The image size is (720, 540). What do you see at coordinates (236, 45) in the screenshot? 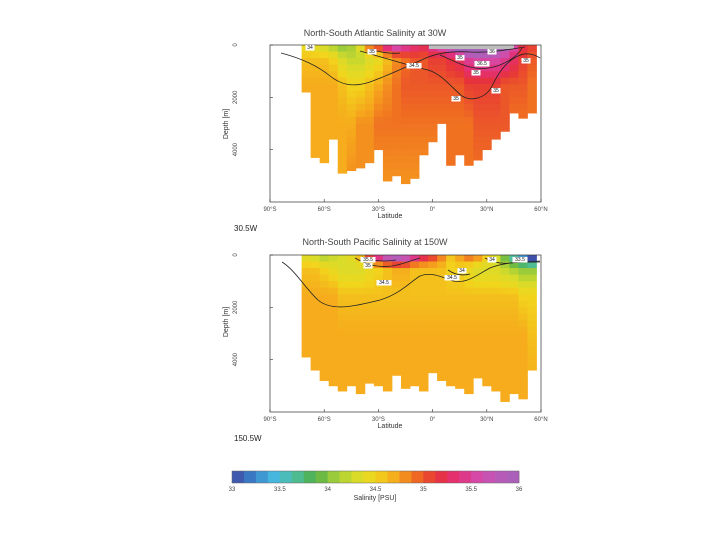
I see `y-tick-label: 0` at bounding box center [236, 45].